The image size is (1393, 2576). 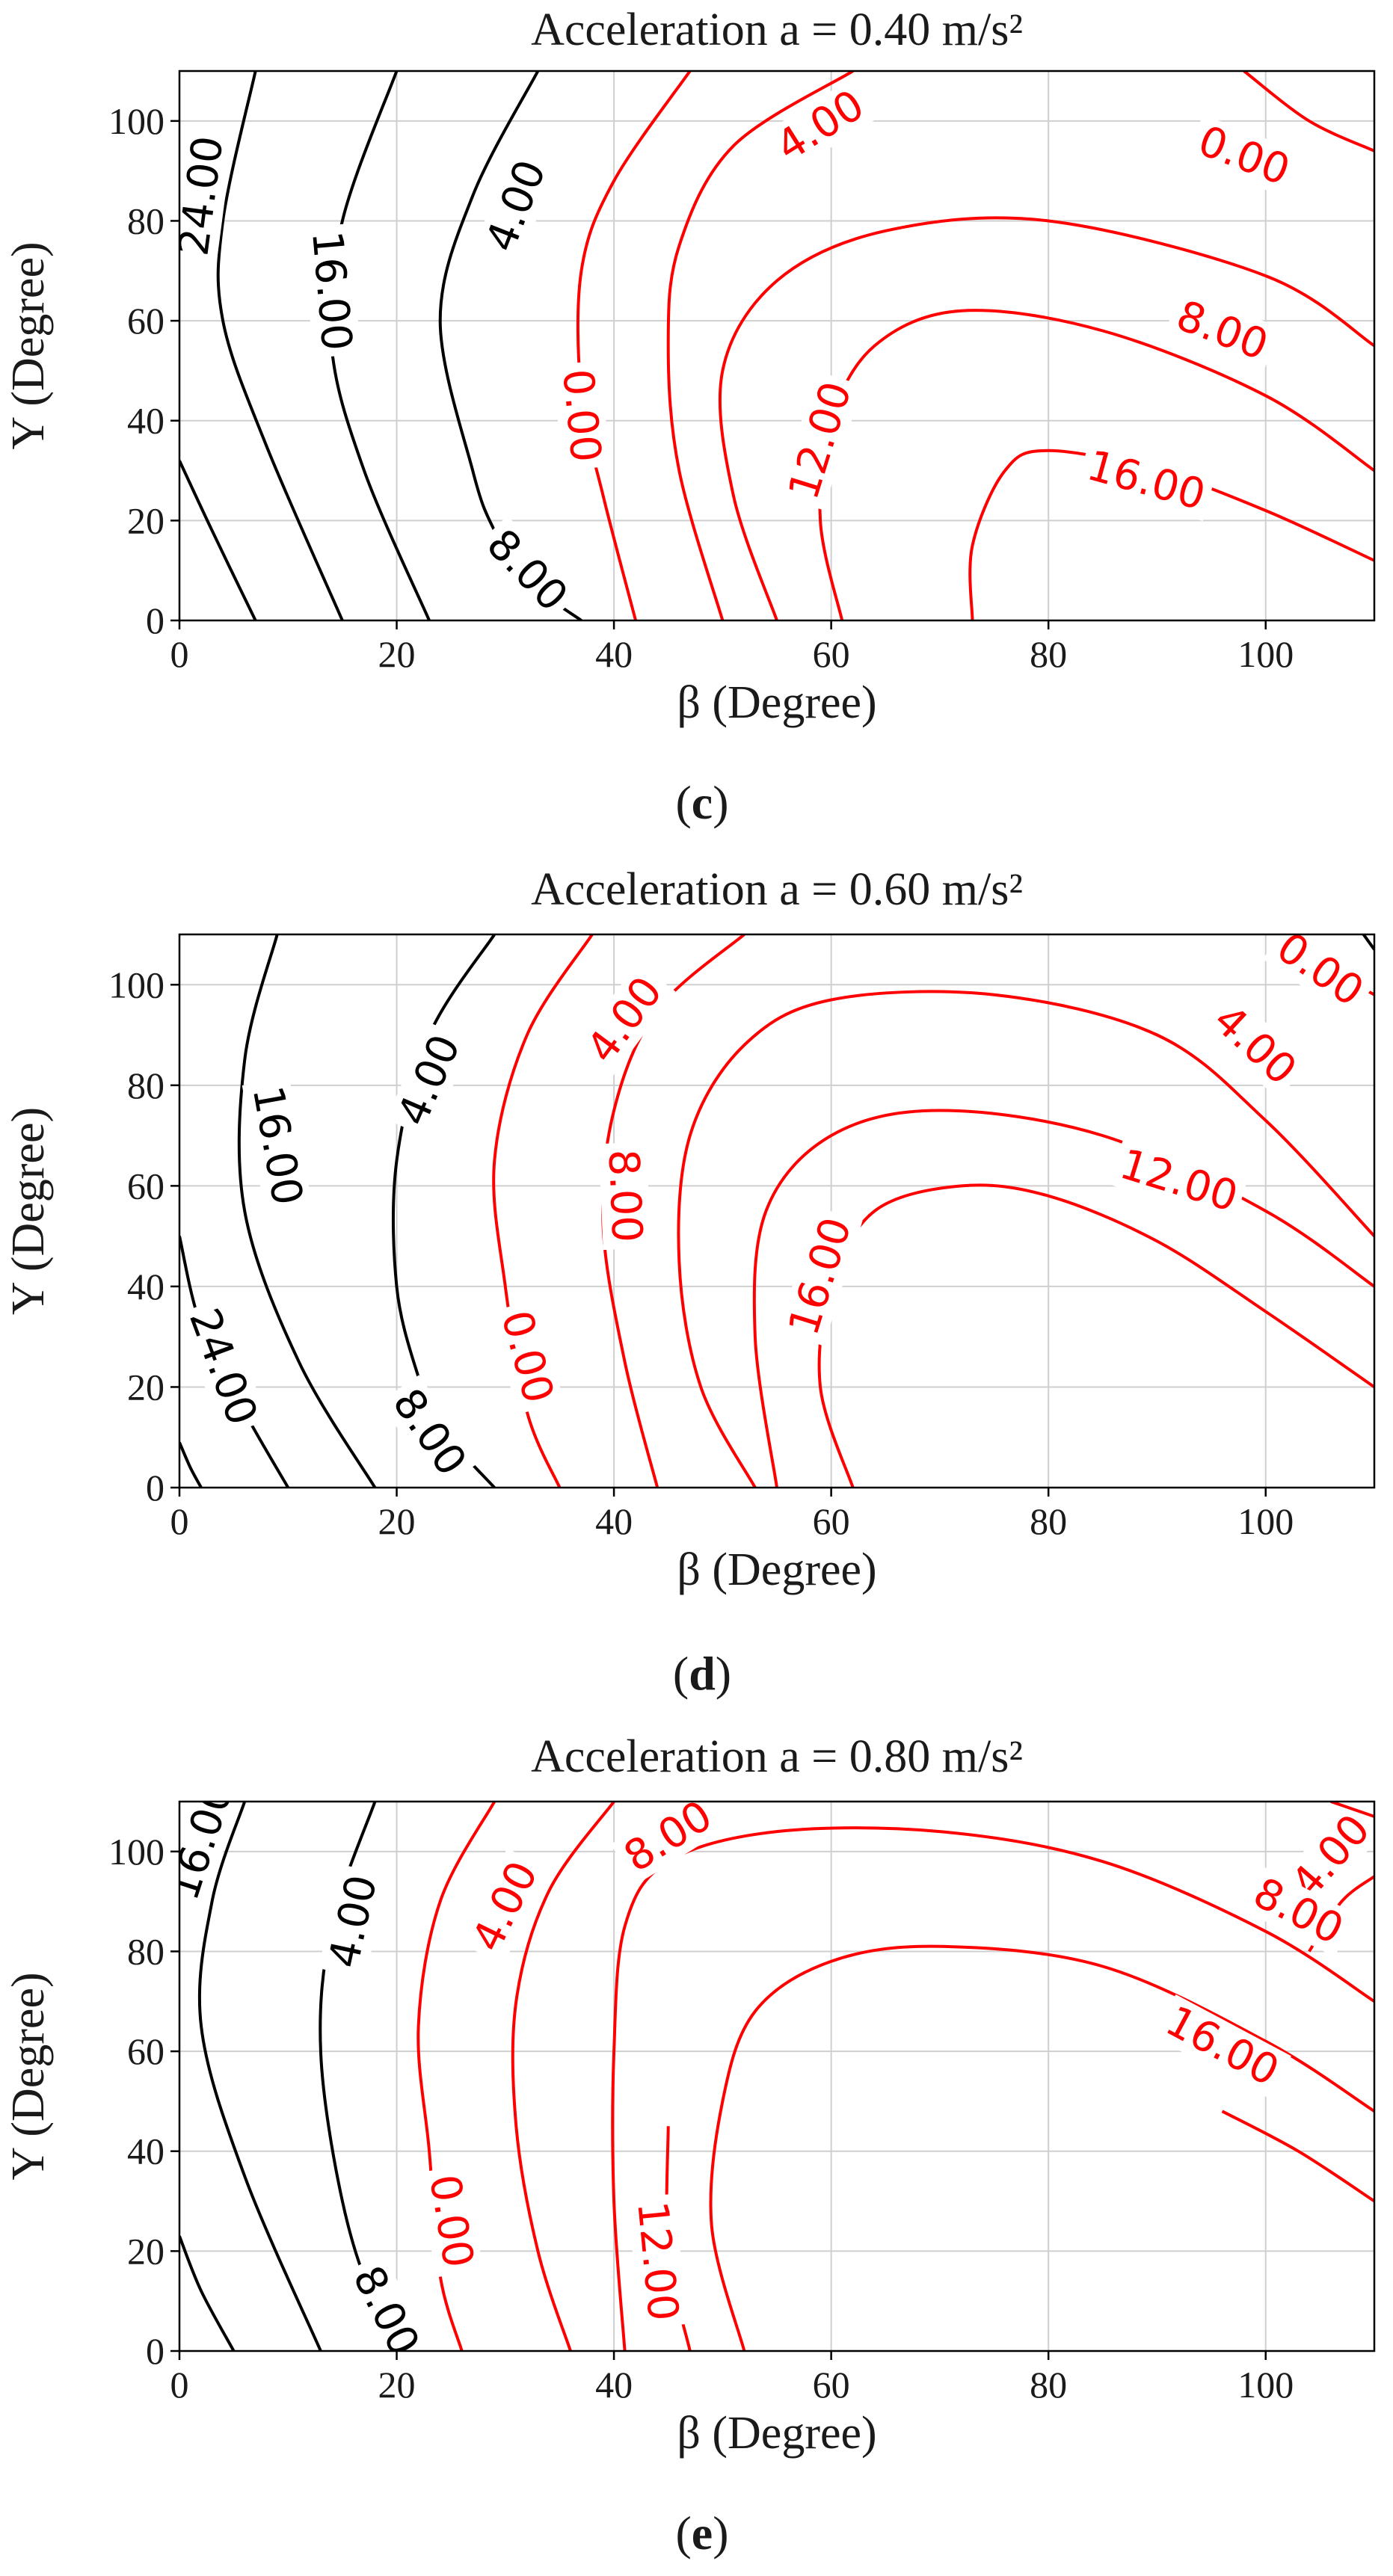 I want to click on panel-caption: (c), so click(x=701, y=802).